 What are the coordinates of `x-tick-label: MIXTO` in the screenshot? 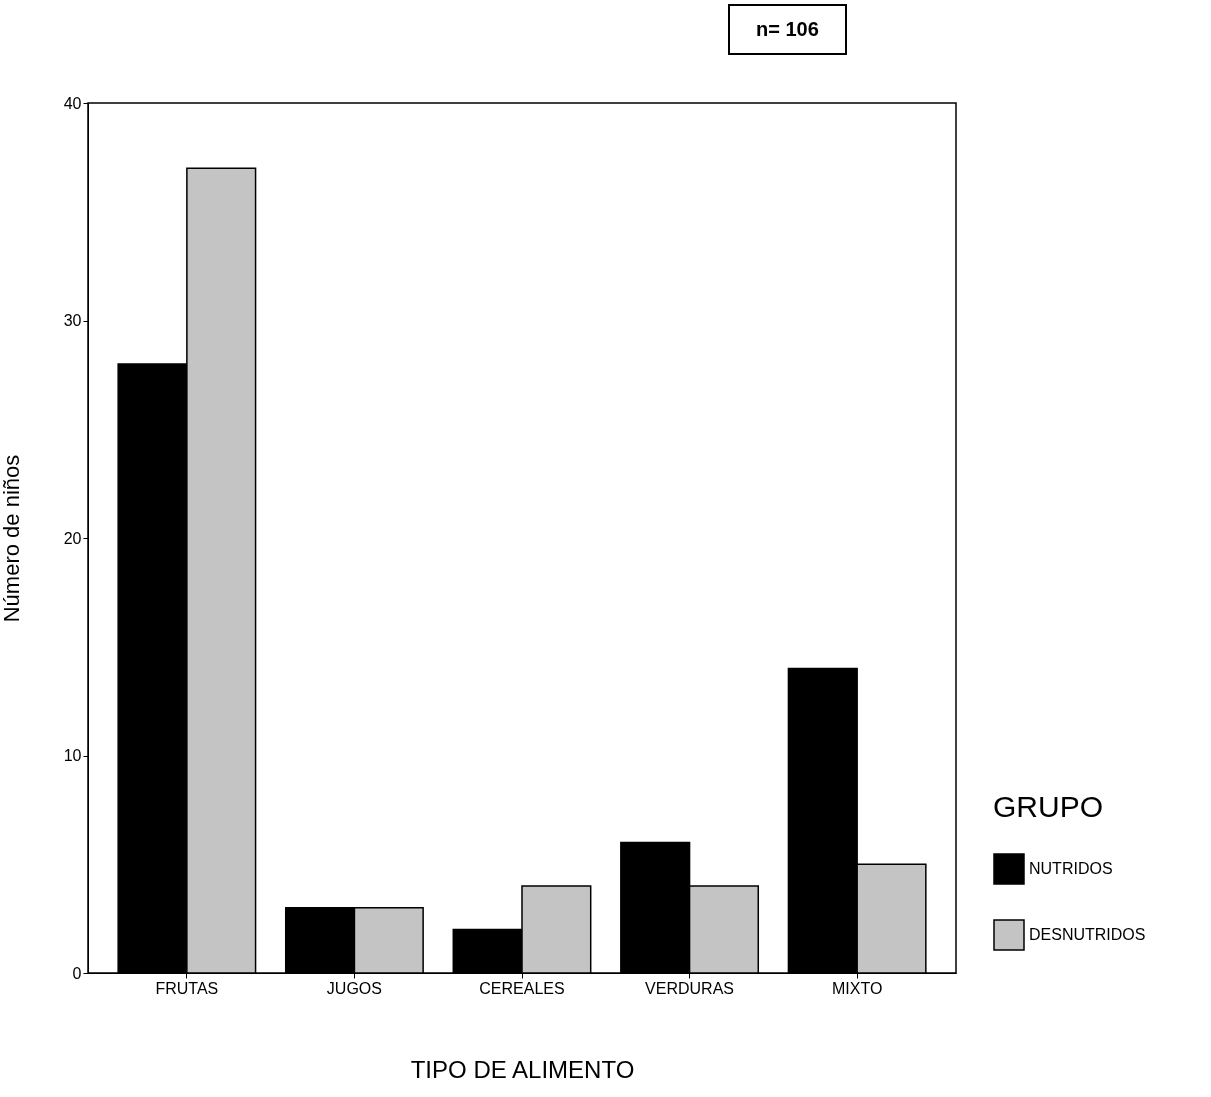 It's located at (857, 988).